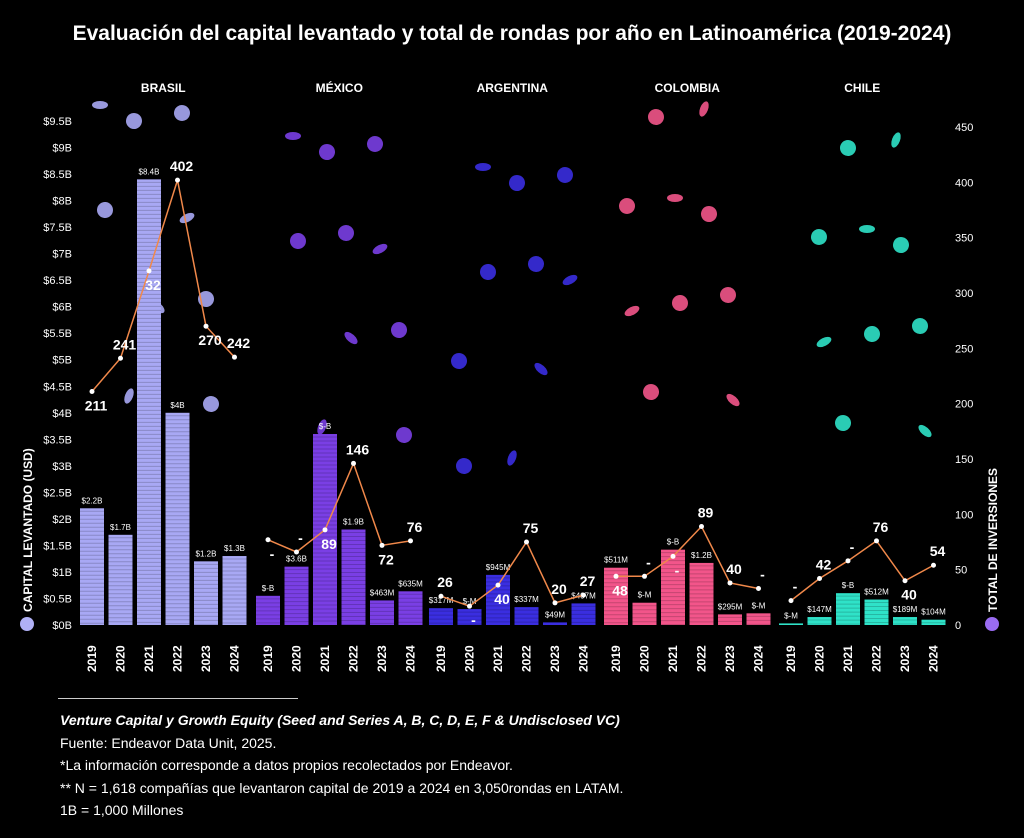 This screenshot has height=838, width=1024. What do you see at coordinates (445, 582) in the screenshot?
I see `rounds-label: 26` at bounding box center [445, 582].